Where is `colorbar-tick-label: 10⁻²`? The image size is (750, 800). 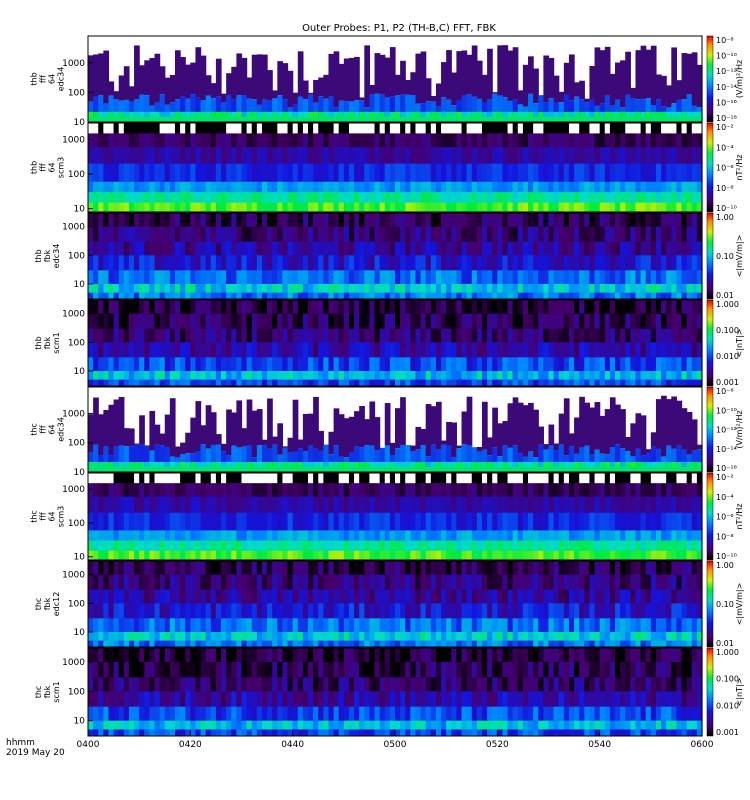 colorbar-tick-label: 10⁻² is located at coordinates (725, 127).